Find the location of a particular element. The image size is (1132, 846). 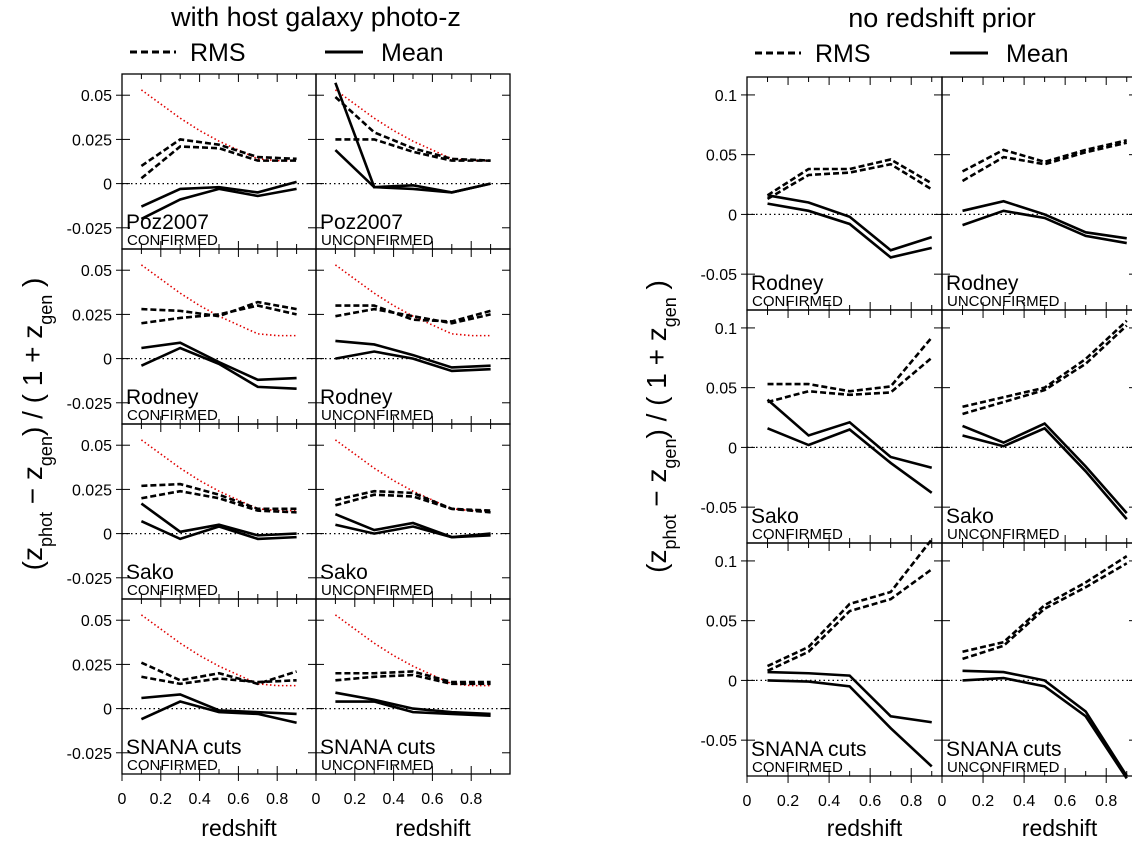

chart-title: with host galaxy photo-z is located at coordinates (315, 17).